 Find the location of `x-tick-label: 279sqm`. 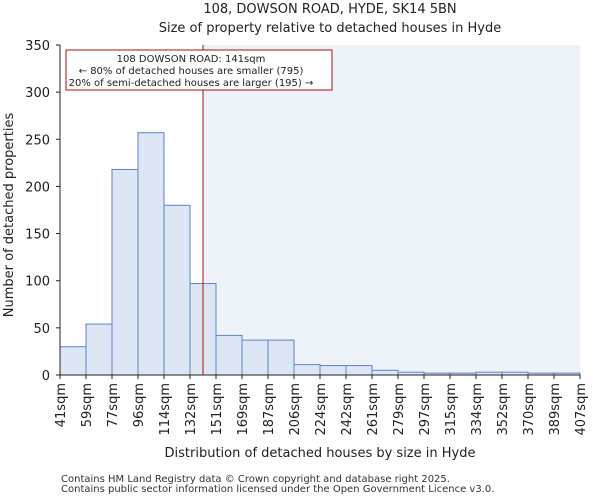

x-tick-label: 279sqm is located at coordinates (399, 409).